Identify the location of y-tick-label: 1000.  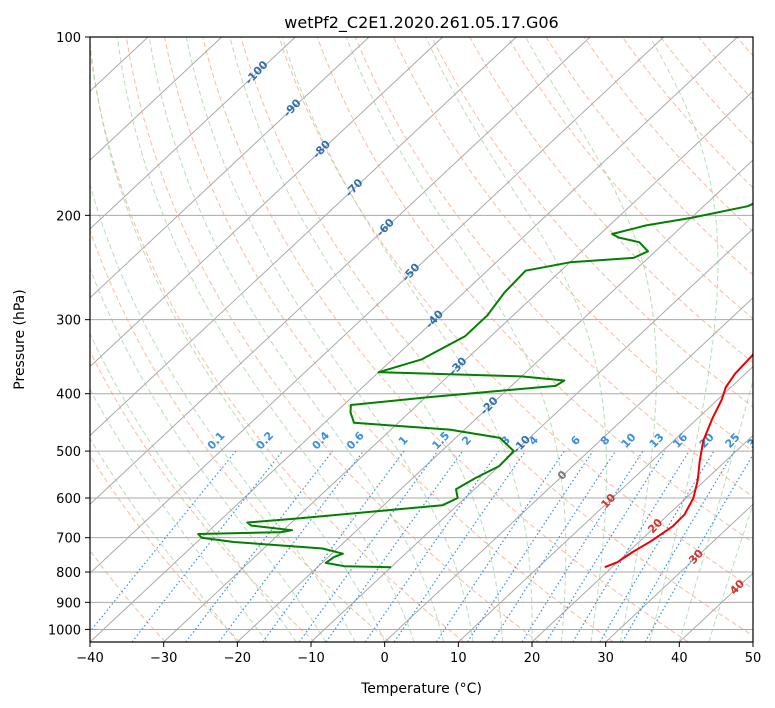
(64, 630).